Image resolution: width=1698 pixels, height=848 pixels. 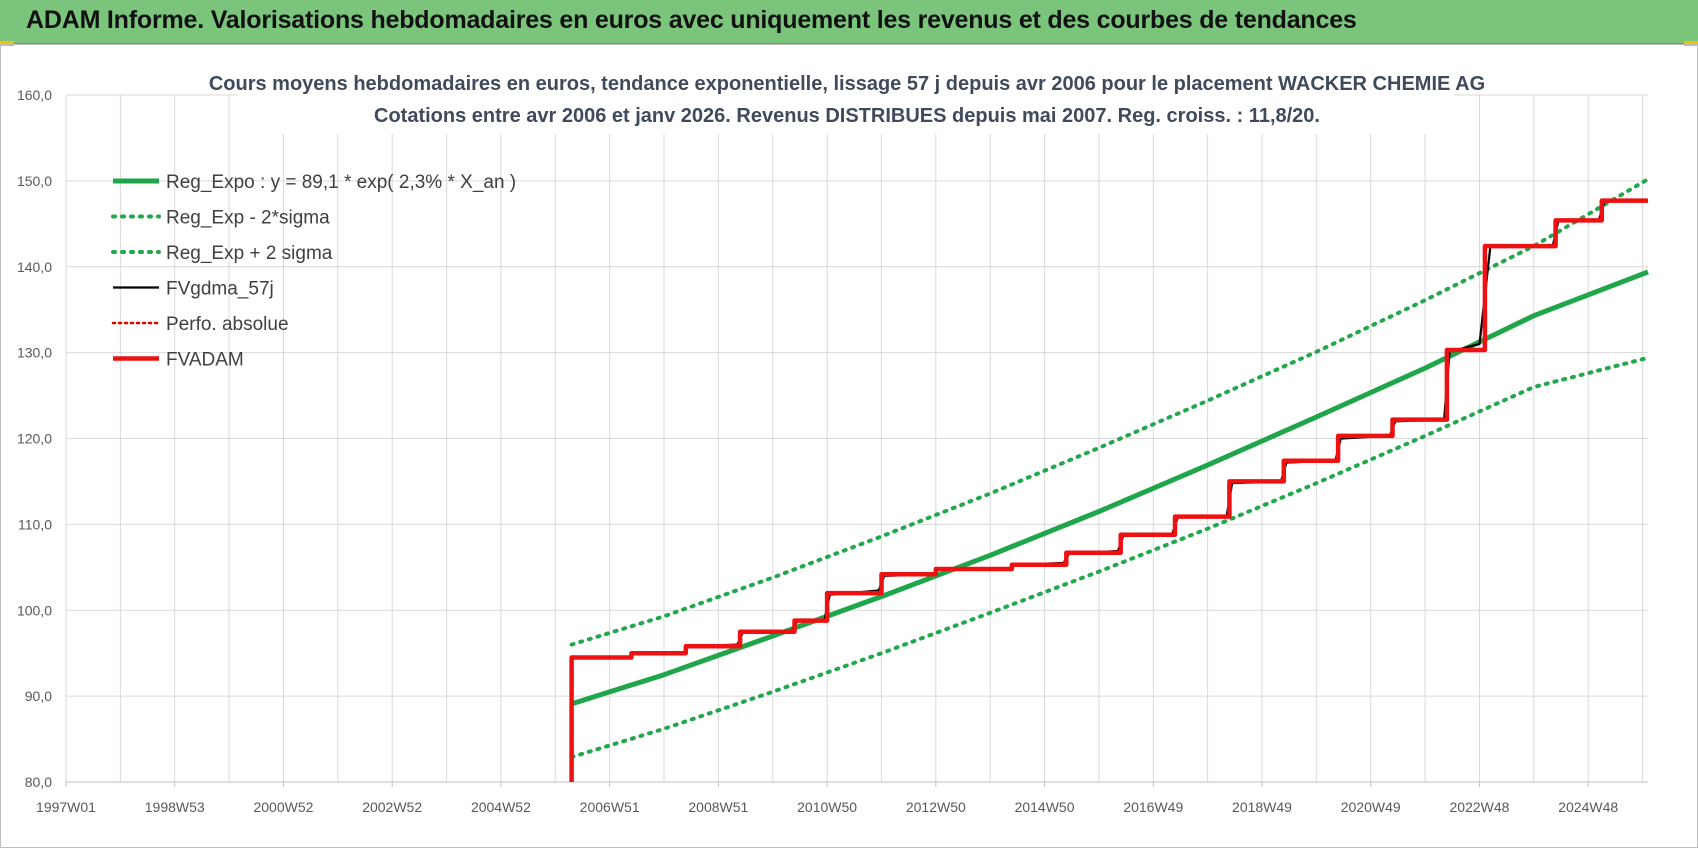 What do you see at coordinates (283, 807) in the screenshot?
I see `x-tick-label: 2000W52` at bounding box center [283, 807].